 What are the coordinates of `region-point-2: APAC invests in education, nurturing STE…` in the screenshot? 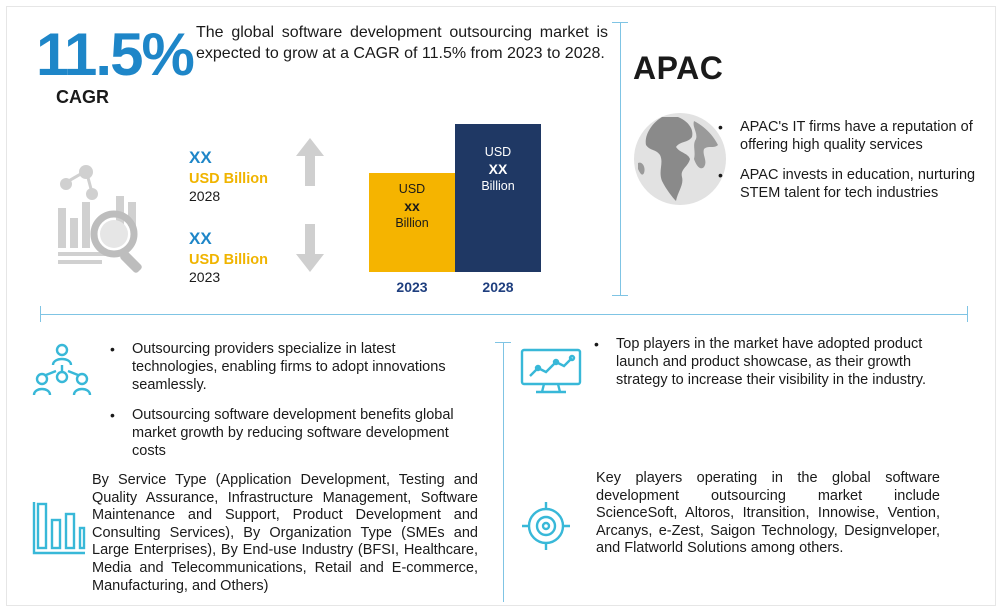 It's located at (847, 184).